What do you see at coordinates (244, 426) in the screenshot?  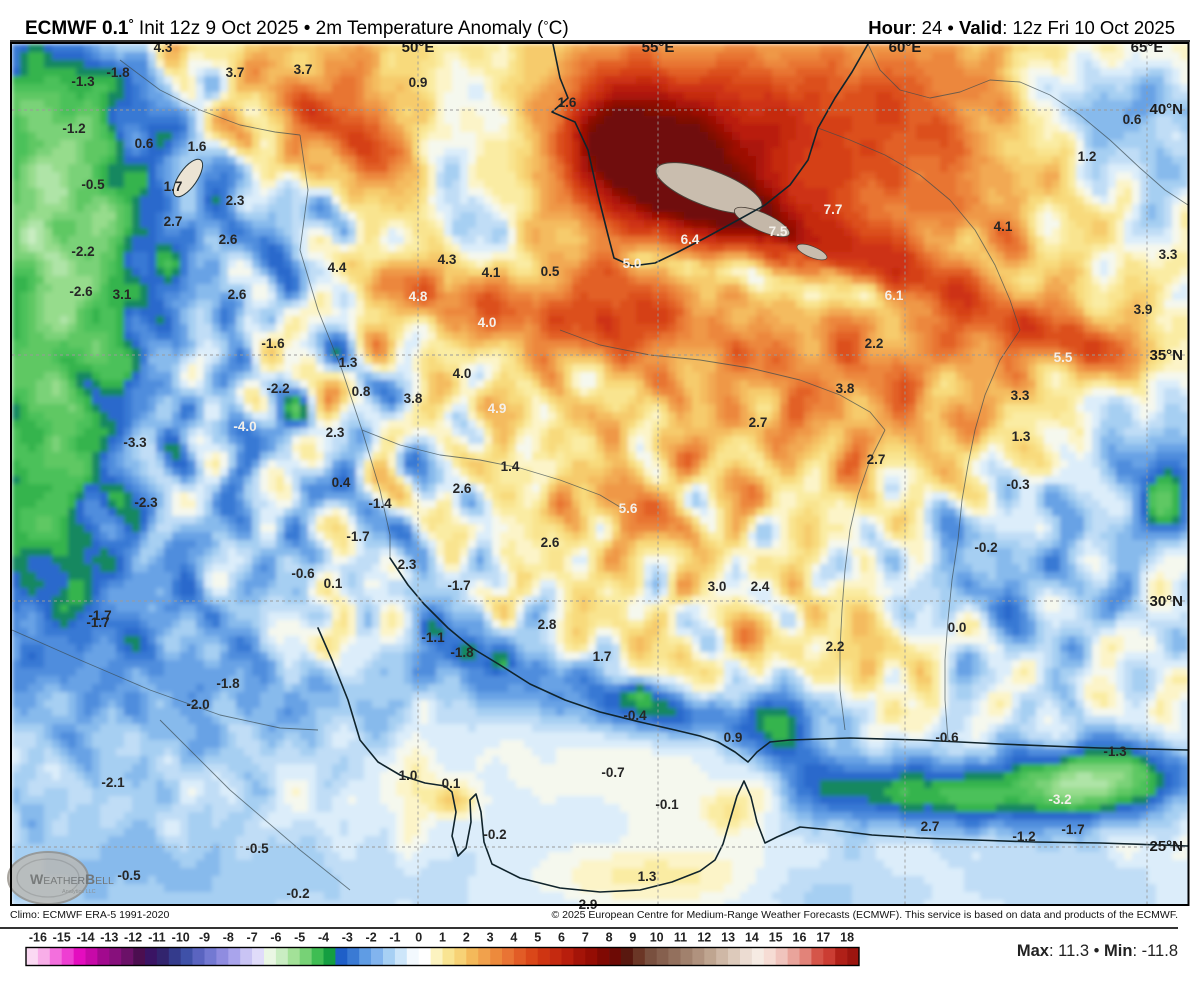 I see `svg-text: -4.0` at bounding box center [244, 426].